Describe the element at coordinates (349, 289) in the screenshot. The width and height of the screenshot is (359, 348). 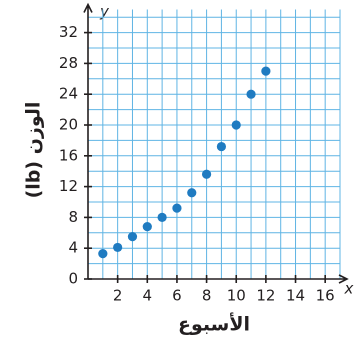
I see `x-axis-letter: x` at that location.